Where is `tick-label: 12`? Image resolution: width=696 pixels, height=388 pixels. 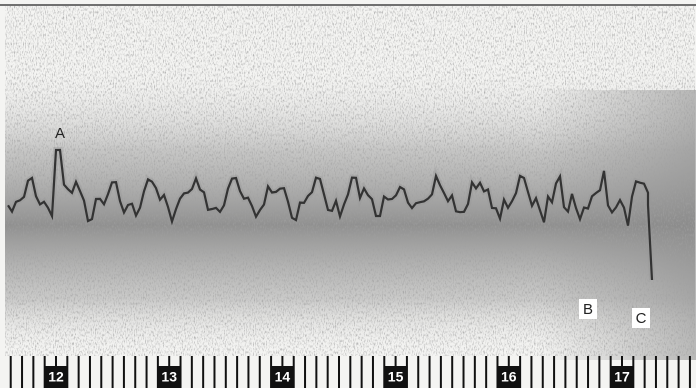
tick-label: 12 is located at coordinates (56, 377).